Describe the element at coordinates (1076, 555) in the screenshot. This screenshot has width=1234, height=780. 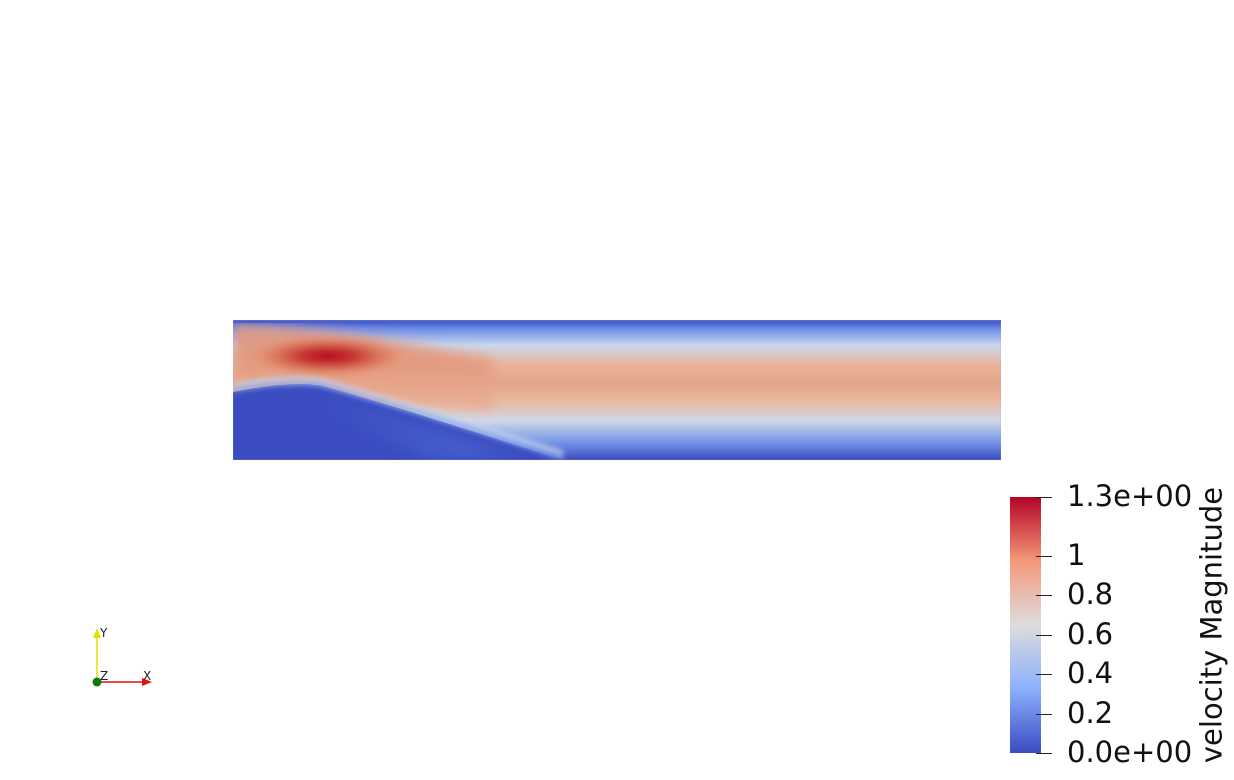
I see `colorbar-tick-label: 1` at that location.